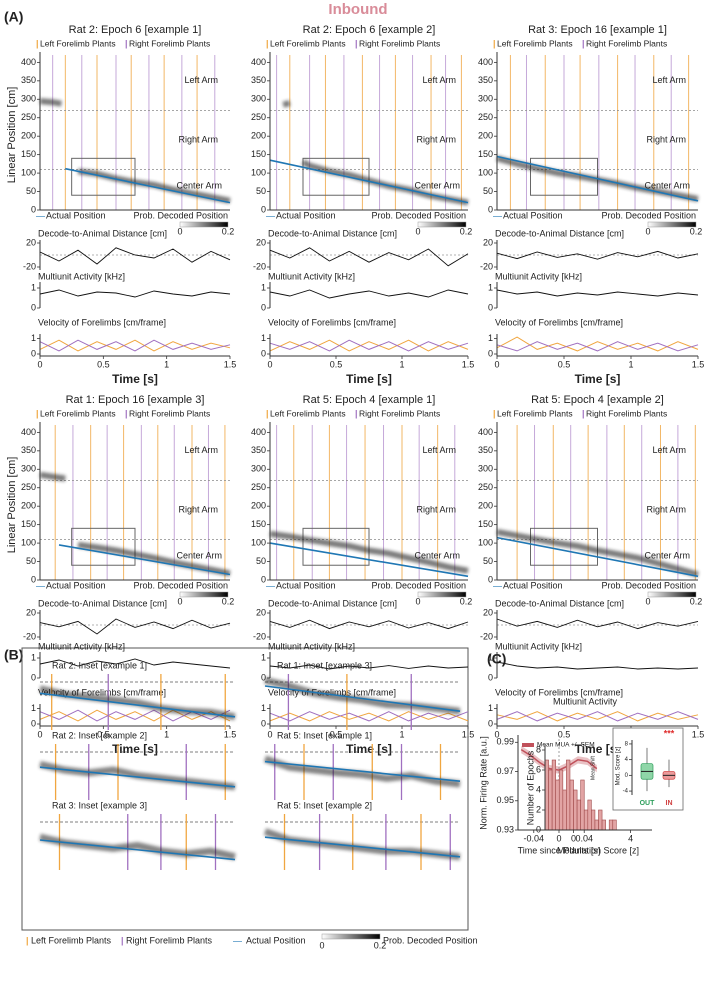  Describe the element at coordinates (31, 561) in the screenshot. I see `y-tick-label: 50` at that location.